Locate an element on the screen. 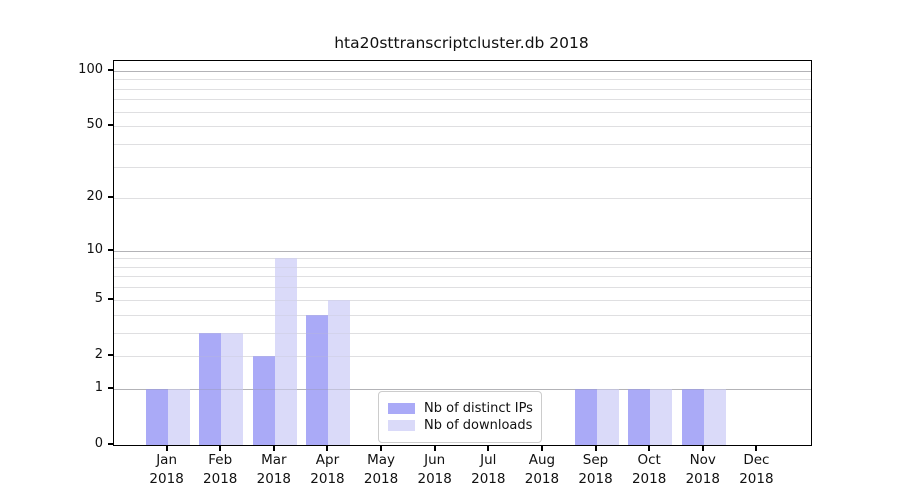 This screenshot has height=500, width=900. x-tick-label-10: Oct 2018 is located at coordinates (649, 470).